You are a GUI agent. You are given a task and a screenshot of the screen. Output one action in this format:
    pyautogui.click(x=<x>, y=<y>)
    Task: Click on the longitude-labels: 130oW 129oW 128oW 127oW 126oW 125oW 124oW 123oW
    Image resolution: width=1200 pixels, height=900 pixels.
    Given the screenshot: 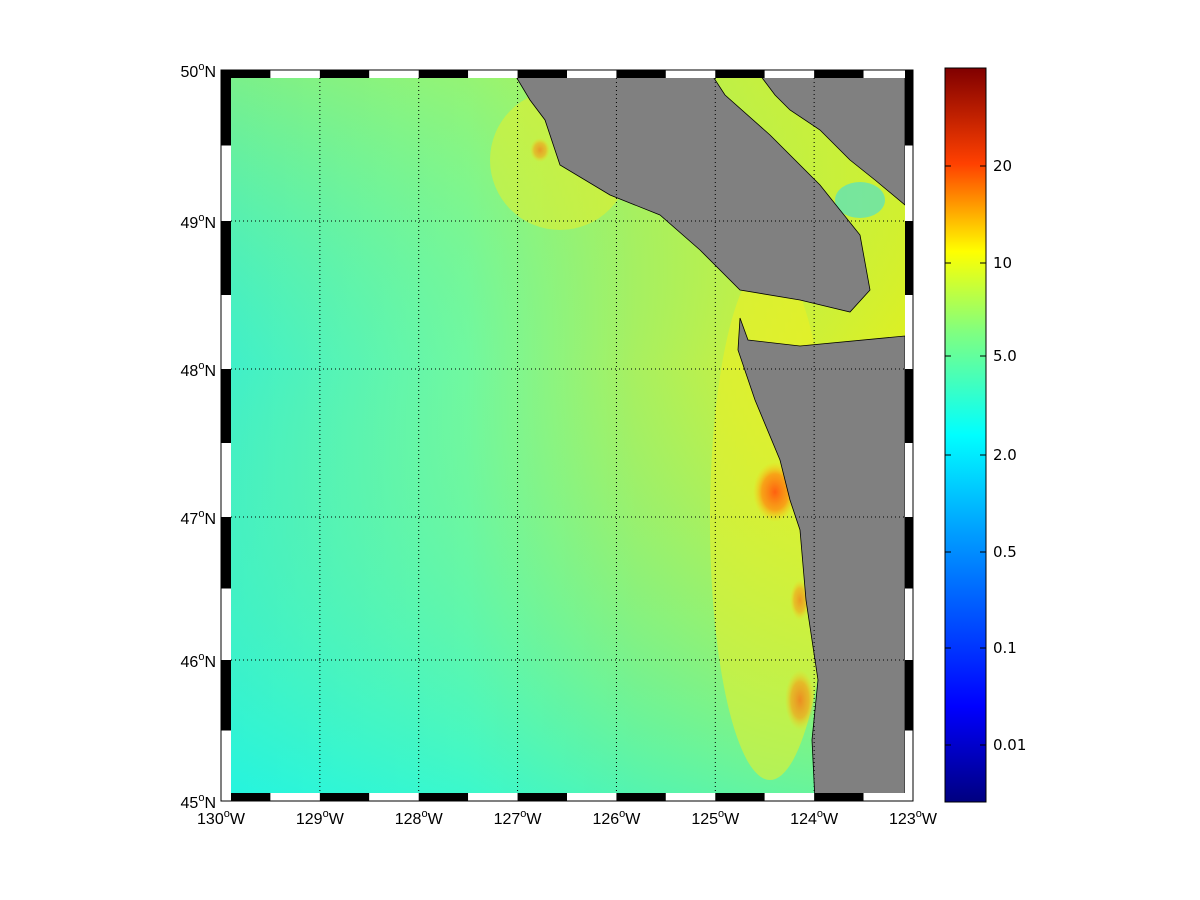 What is the action you would take?
    pyautogui.click(x=567, y=818)
    